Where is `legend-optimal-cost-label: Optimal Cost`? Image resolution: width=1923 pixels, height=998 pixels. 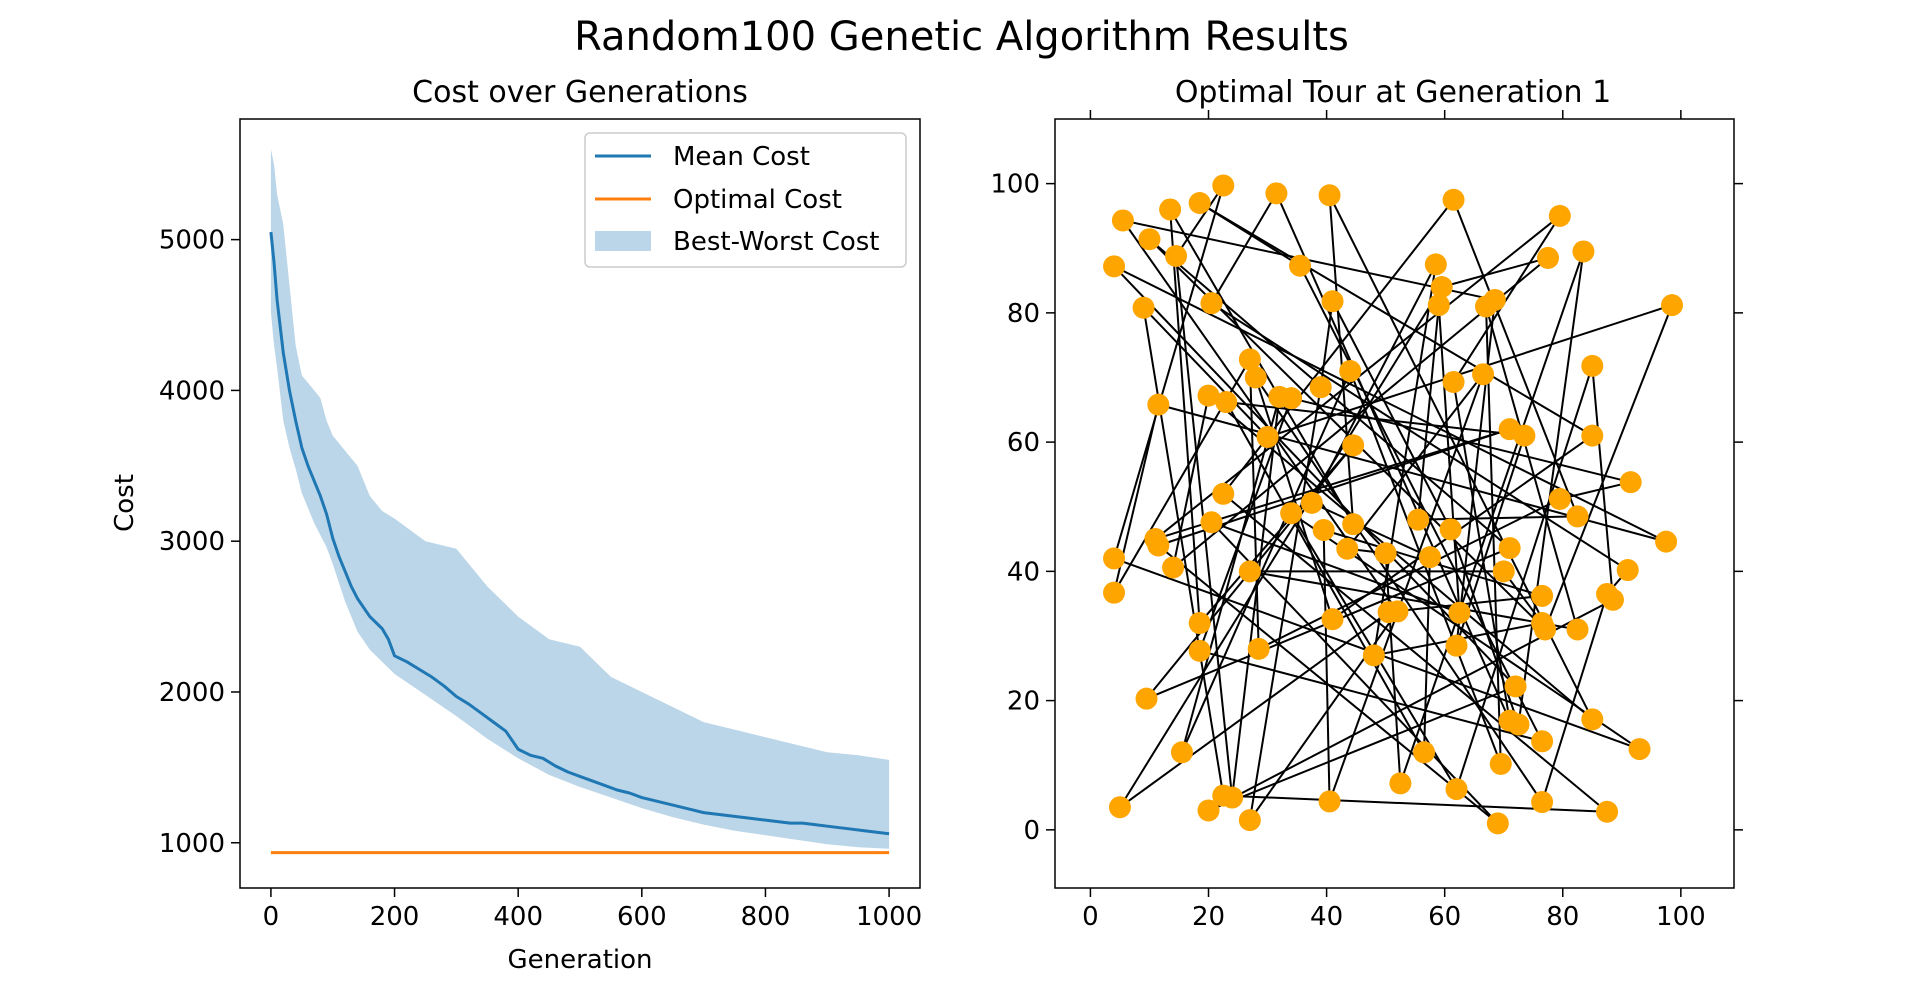
legend-optimal-cost-label: Optimal Cost is located at coordinates (757, 200).